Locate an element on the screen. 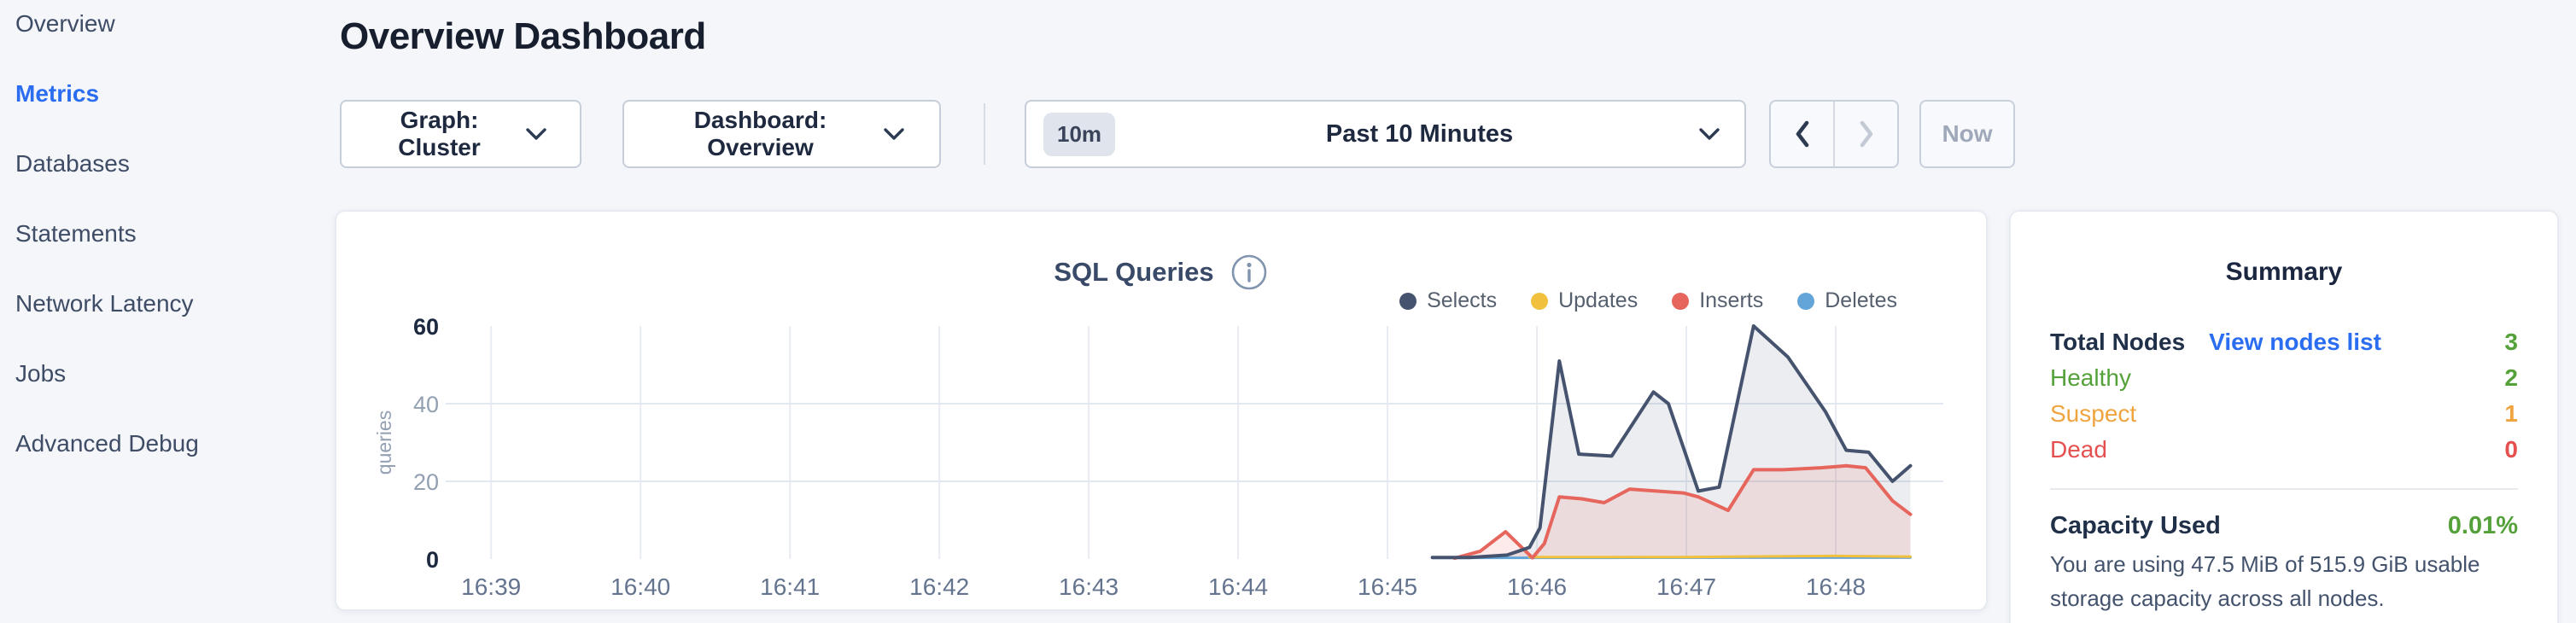  sidebar-item-label: Statements is located at coordinates (76, 233).